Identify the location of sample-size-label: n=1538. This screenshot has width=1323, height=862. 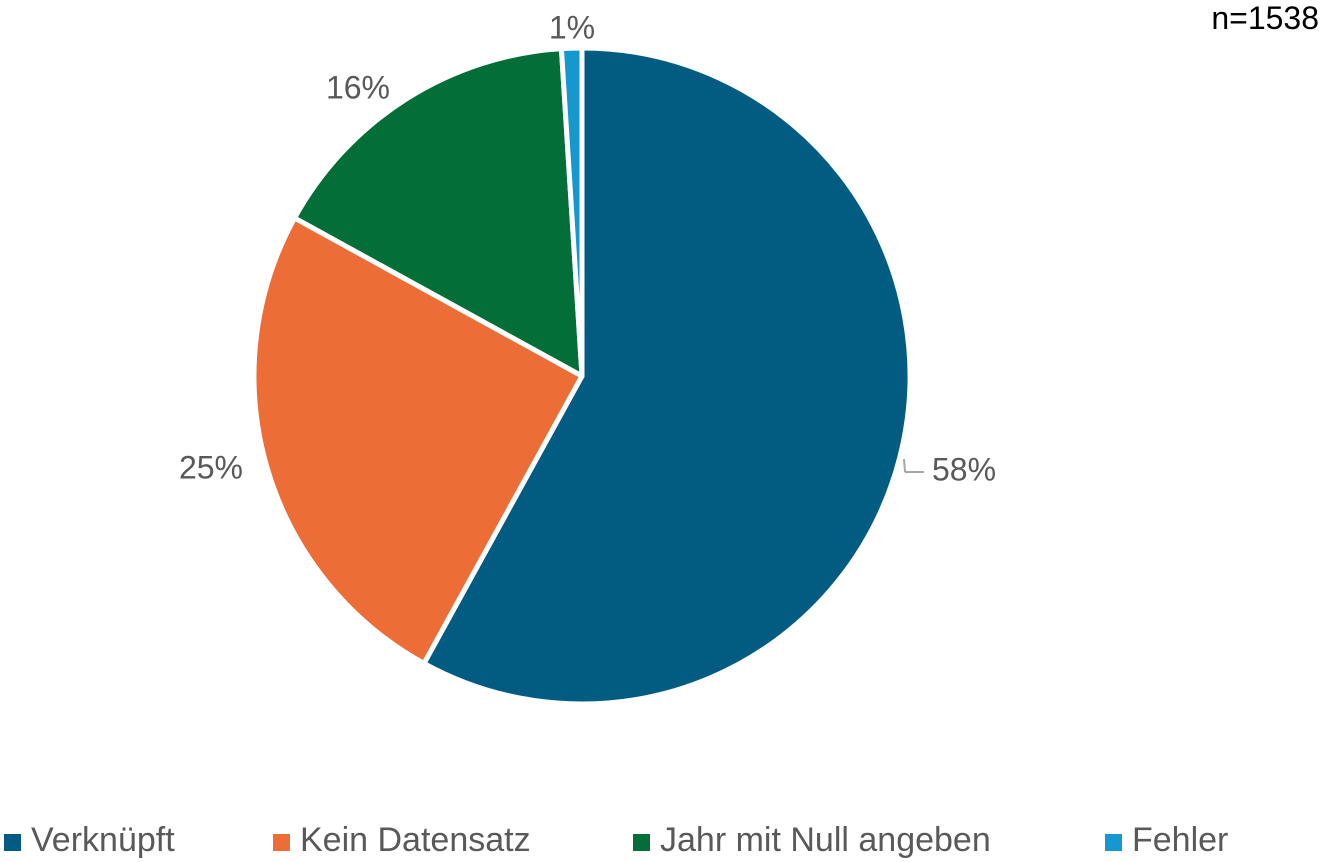
(1265, 18).